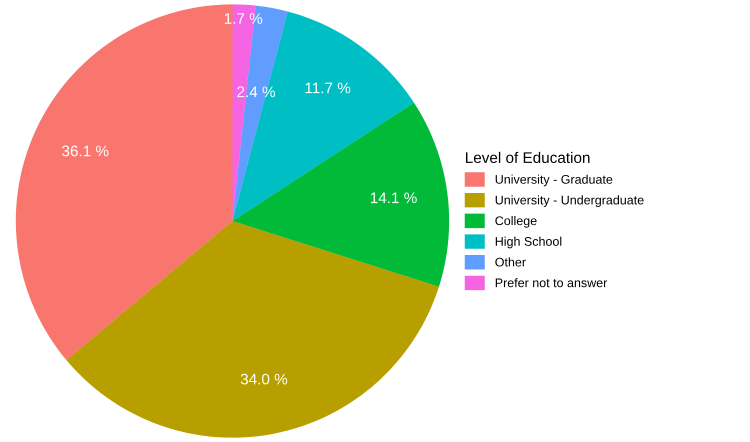 This screenshot has width=750, height=442. Describe the element at coordinates (516, 222) in the screenshot. I see `legend-label: College` at that location.